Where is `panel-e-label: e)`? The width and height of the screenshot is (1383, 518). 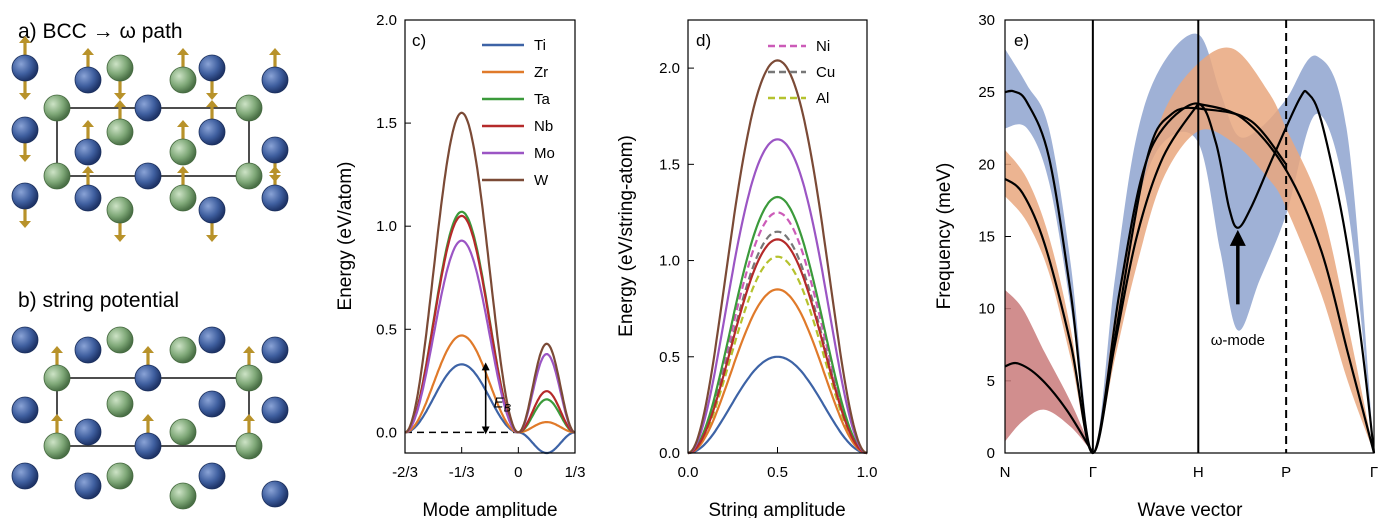
panel-e-label: e) is located at coordinates (1021, 40).